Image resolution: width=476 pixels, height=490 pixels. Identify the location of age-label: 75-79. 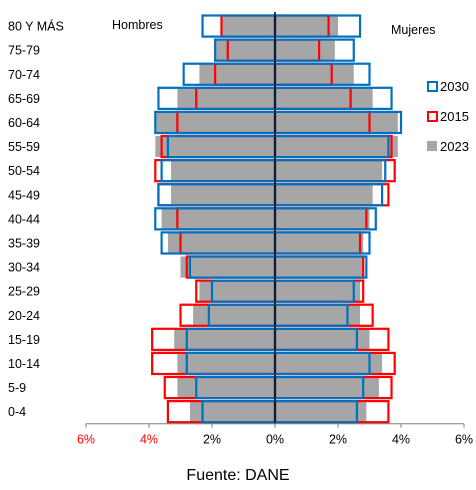
(24, 51).